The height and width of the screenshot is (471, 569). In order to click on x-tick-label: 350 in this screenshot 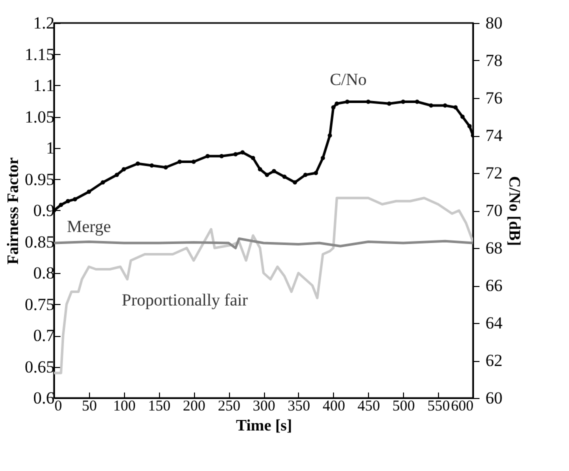, I will do `click(299, 406)`.